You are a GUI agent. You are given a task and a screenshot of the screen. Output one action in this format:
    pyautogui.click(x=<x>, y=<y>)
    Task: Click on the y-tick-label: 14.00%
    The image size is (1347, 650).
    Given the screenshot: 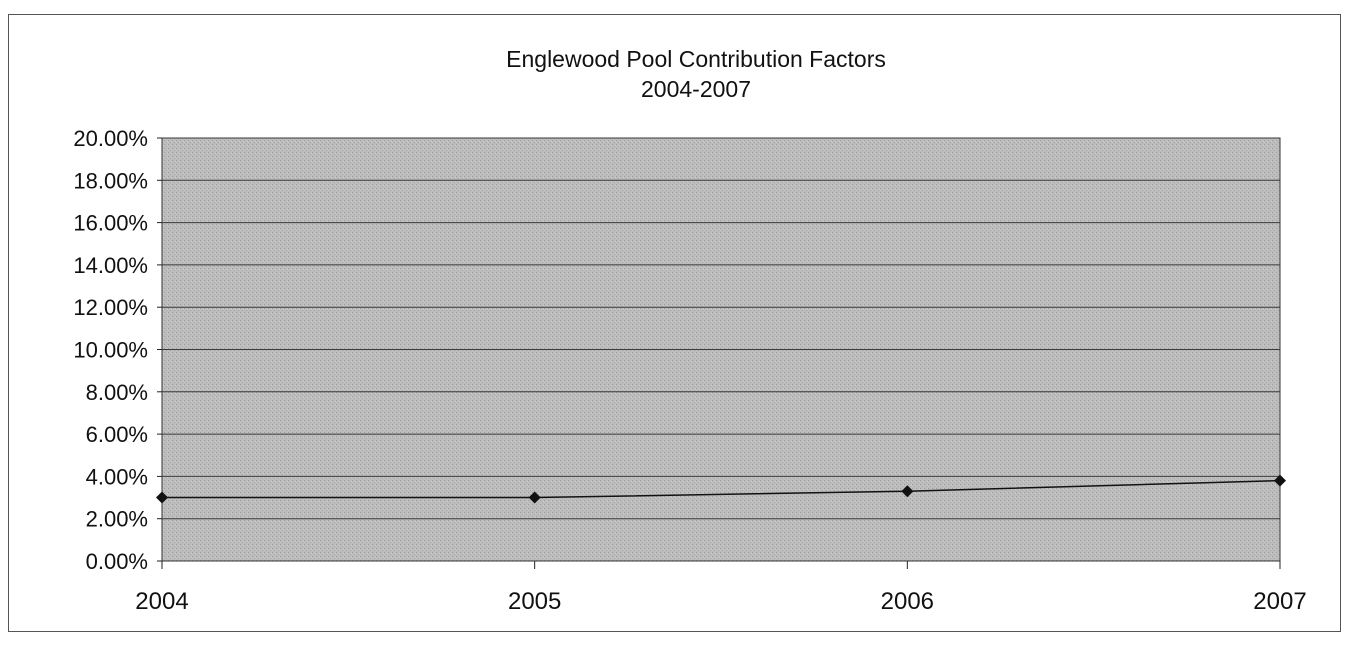 What is the action you would take?
    pyautogui.click(x=110, y=265)
    